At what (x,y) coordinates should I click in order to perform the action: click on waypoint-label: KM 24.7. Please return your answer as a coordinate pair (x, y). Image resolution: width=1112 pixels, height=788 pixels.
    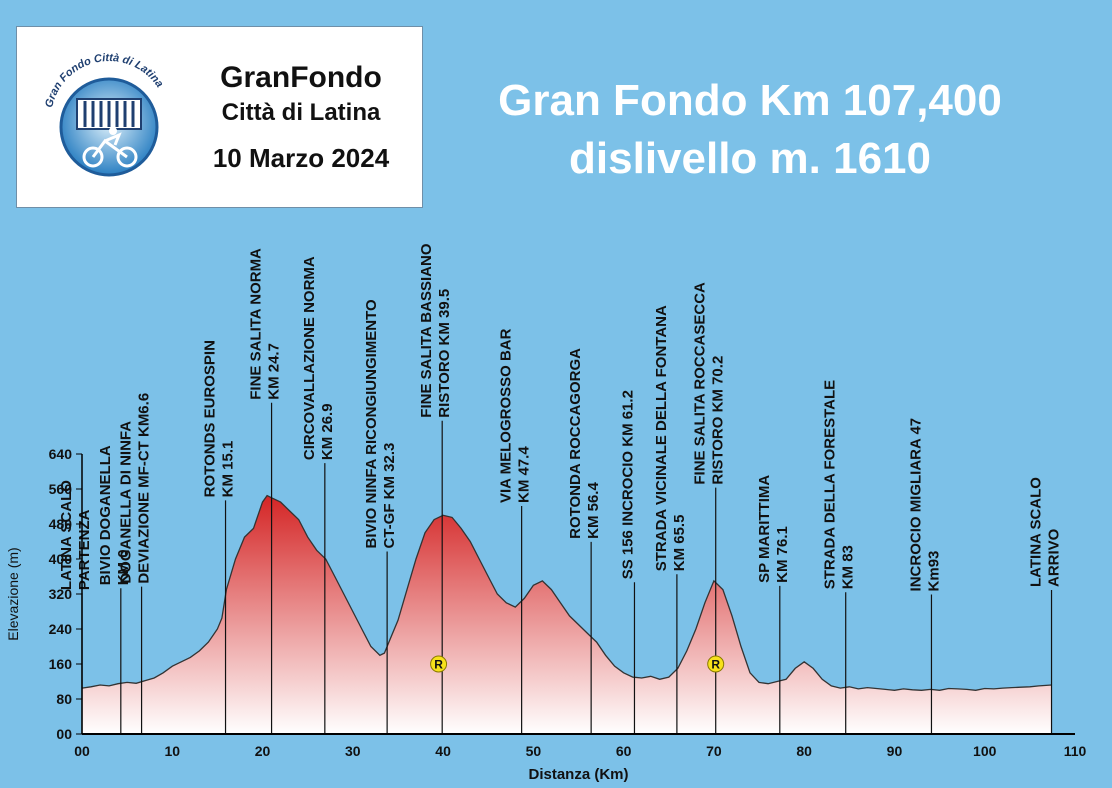
    Looking at the image, I should click on (274, 371).